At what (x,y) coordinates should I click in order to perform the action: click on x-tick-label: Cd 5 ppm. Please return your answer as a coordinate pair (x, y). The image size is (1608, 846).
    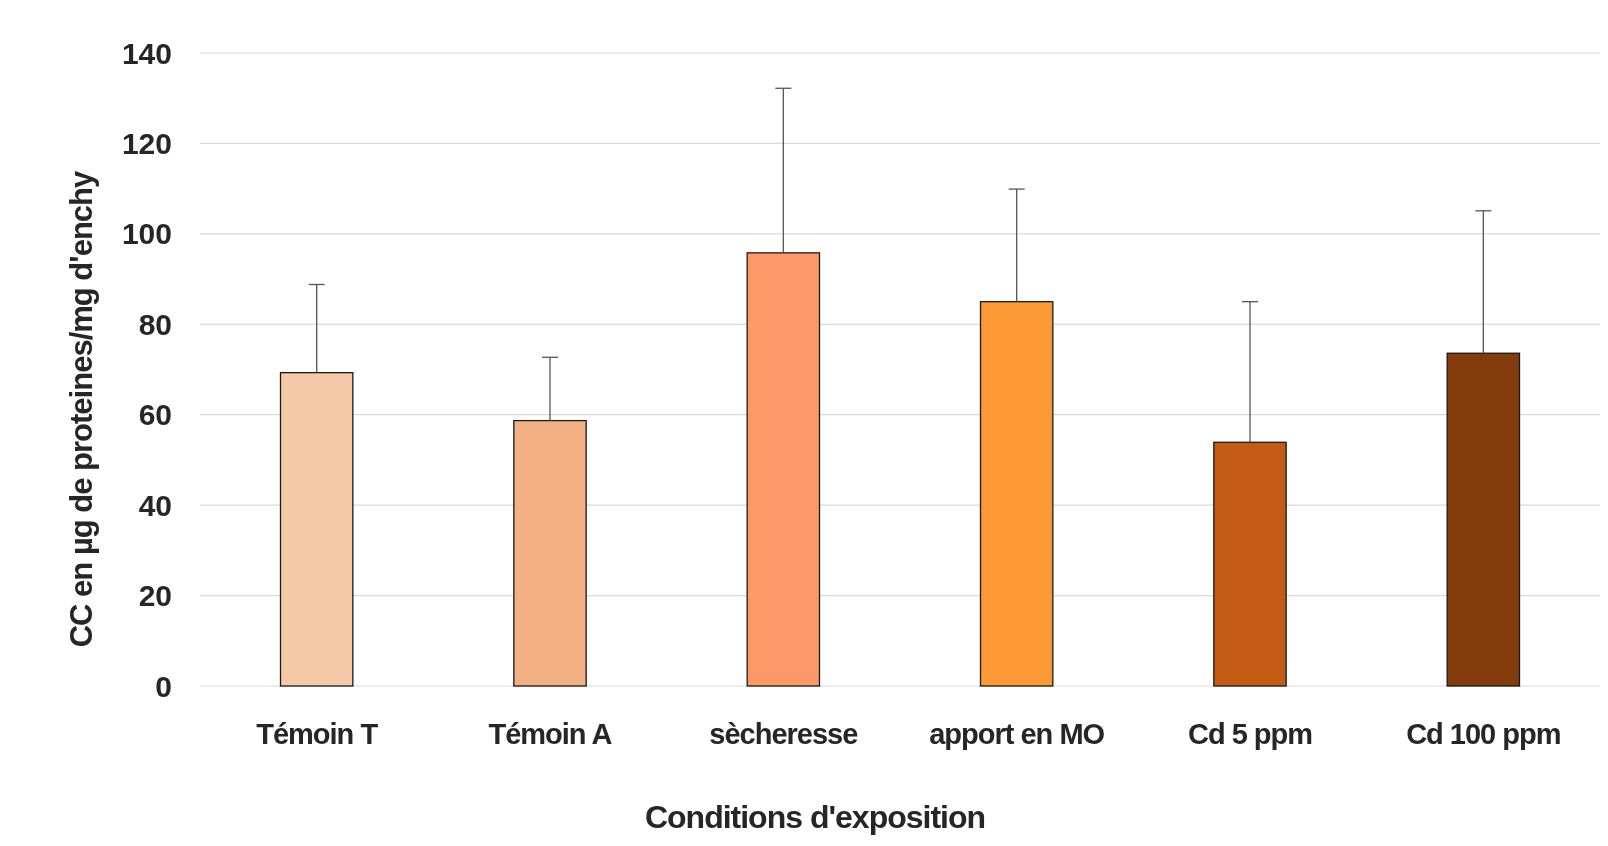
    Looking at the image, I should click on (1250, 734).